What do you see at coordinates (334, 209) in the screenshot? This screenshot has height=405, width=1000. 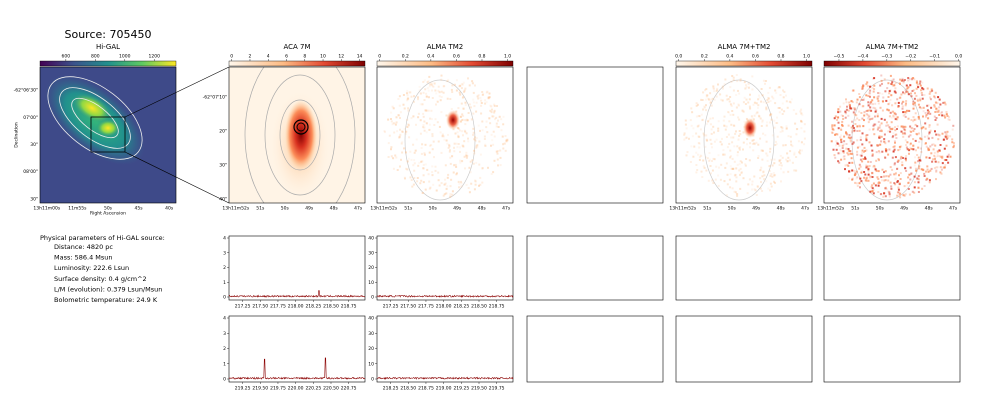 I see `x-tick-label: 48s` at bounding box center [334, 209].